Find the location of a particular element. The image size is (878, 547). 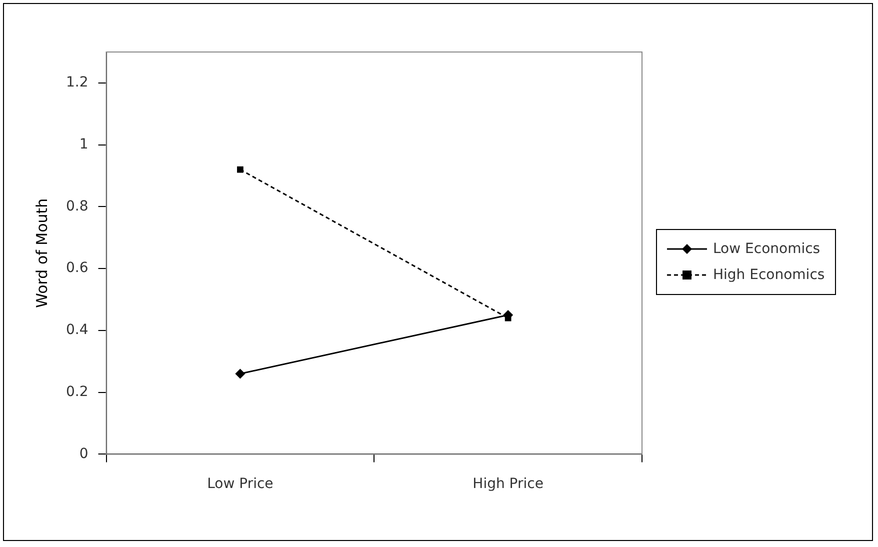

y-tick-label: 0.4 is located at coordinates (77, 330).